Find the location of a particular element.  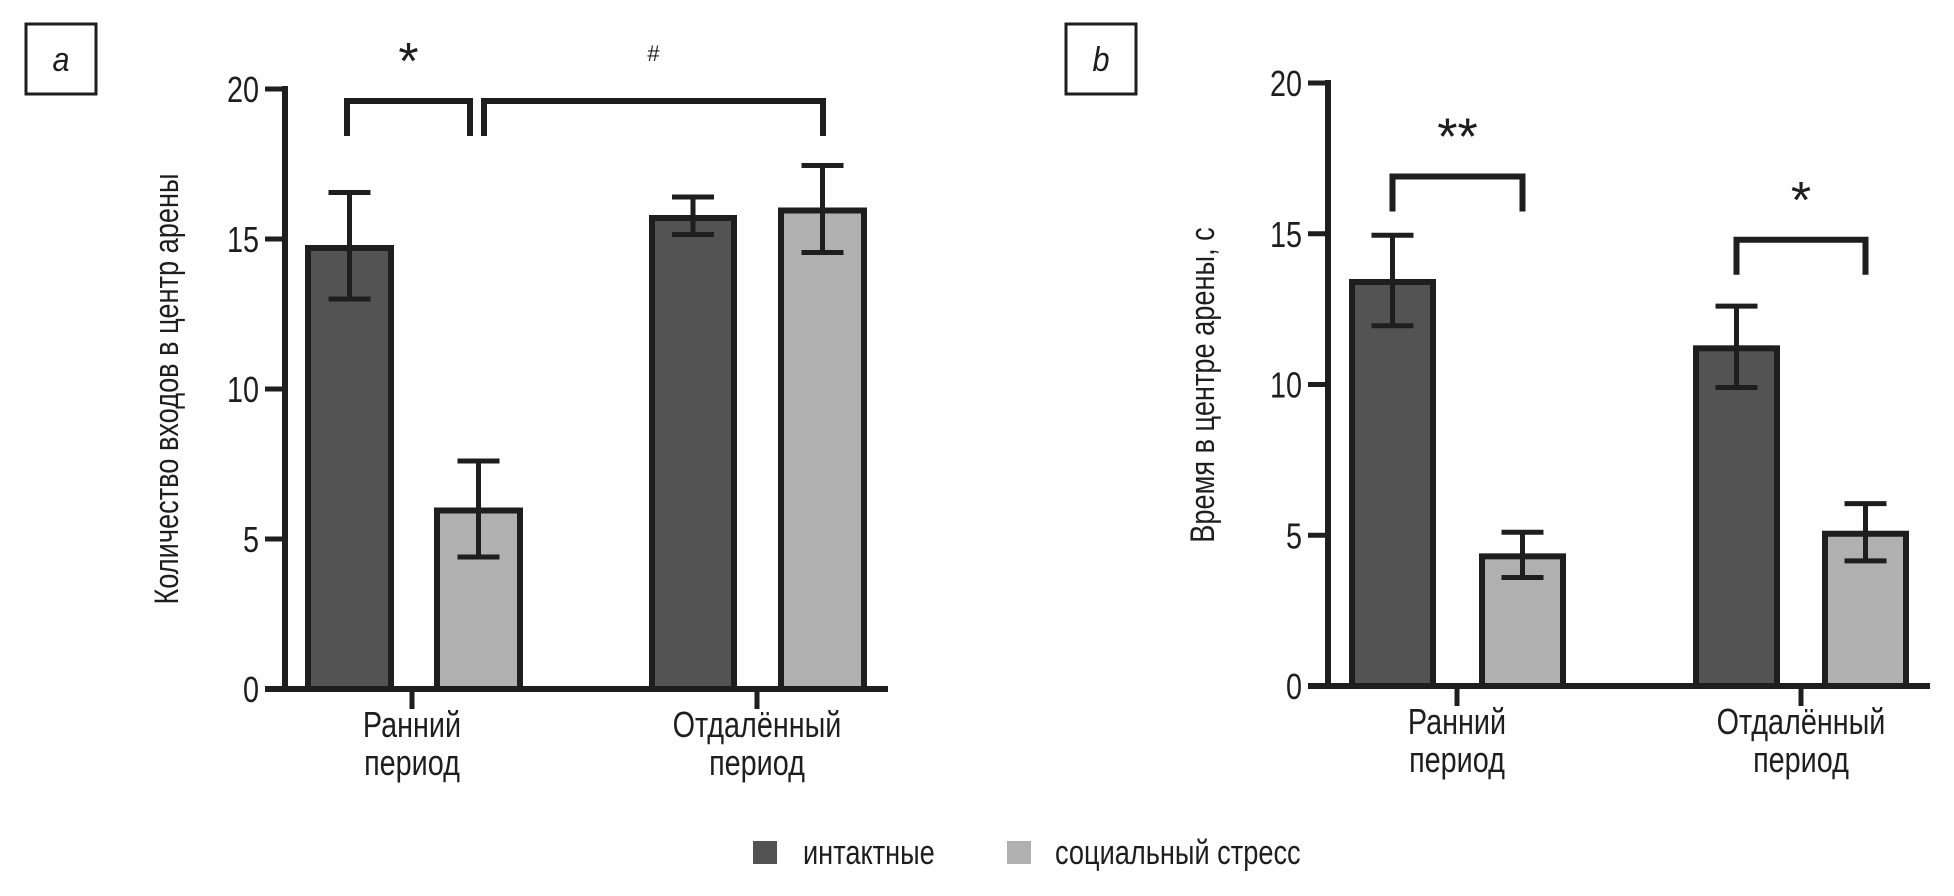

y-axis-label: Количество входов в центр арены is located at coordinates (166, 388).